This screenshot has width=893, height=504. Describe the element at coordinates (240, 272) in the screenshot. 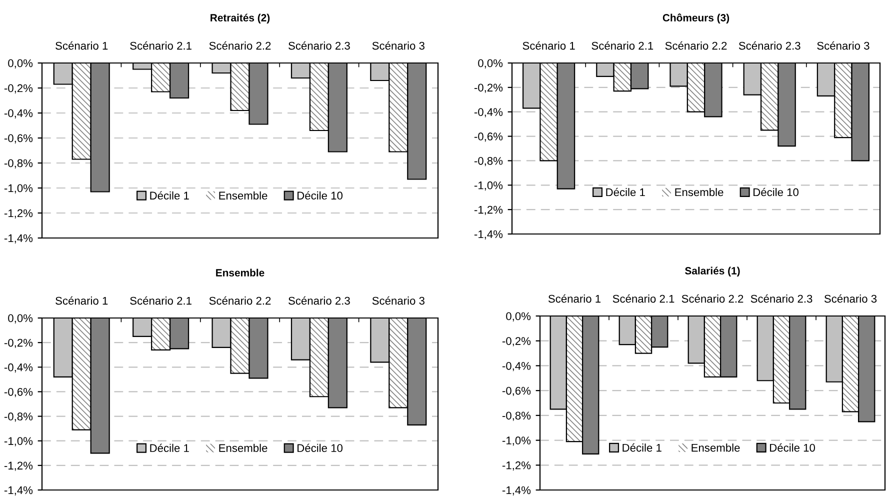

I see `chart-title: Ensemble` at that location.